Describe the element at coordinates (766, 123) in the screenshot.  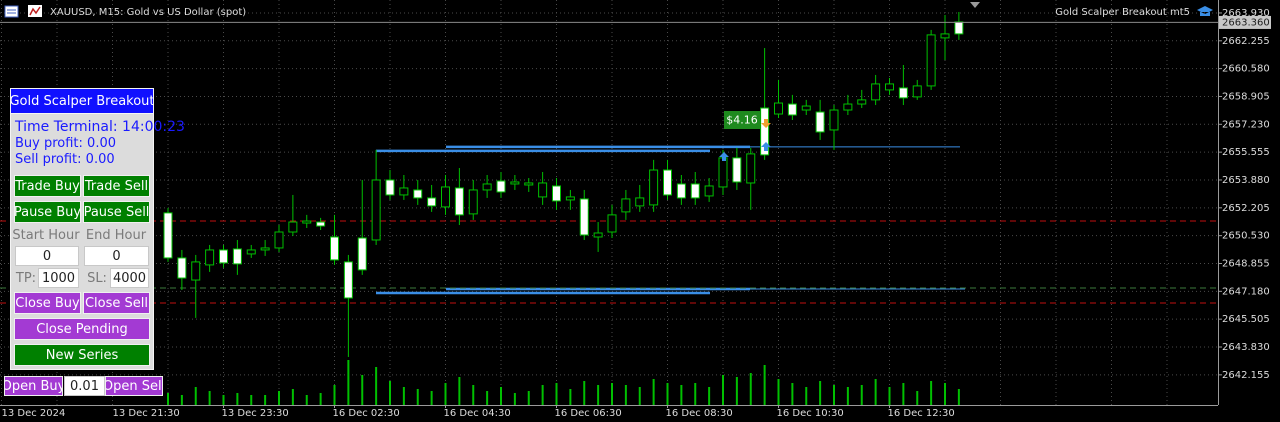
I see `sell-arrow` at that location.